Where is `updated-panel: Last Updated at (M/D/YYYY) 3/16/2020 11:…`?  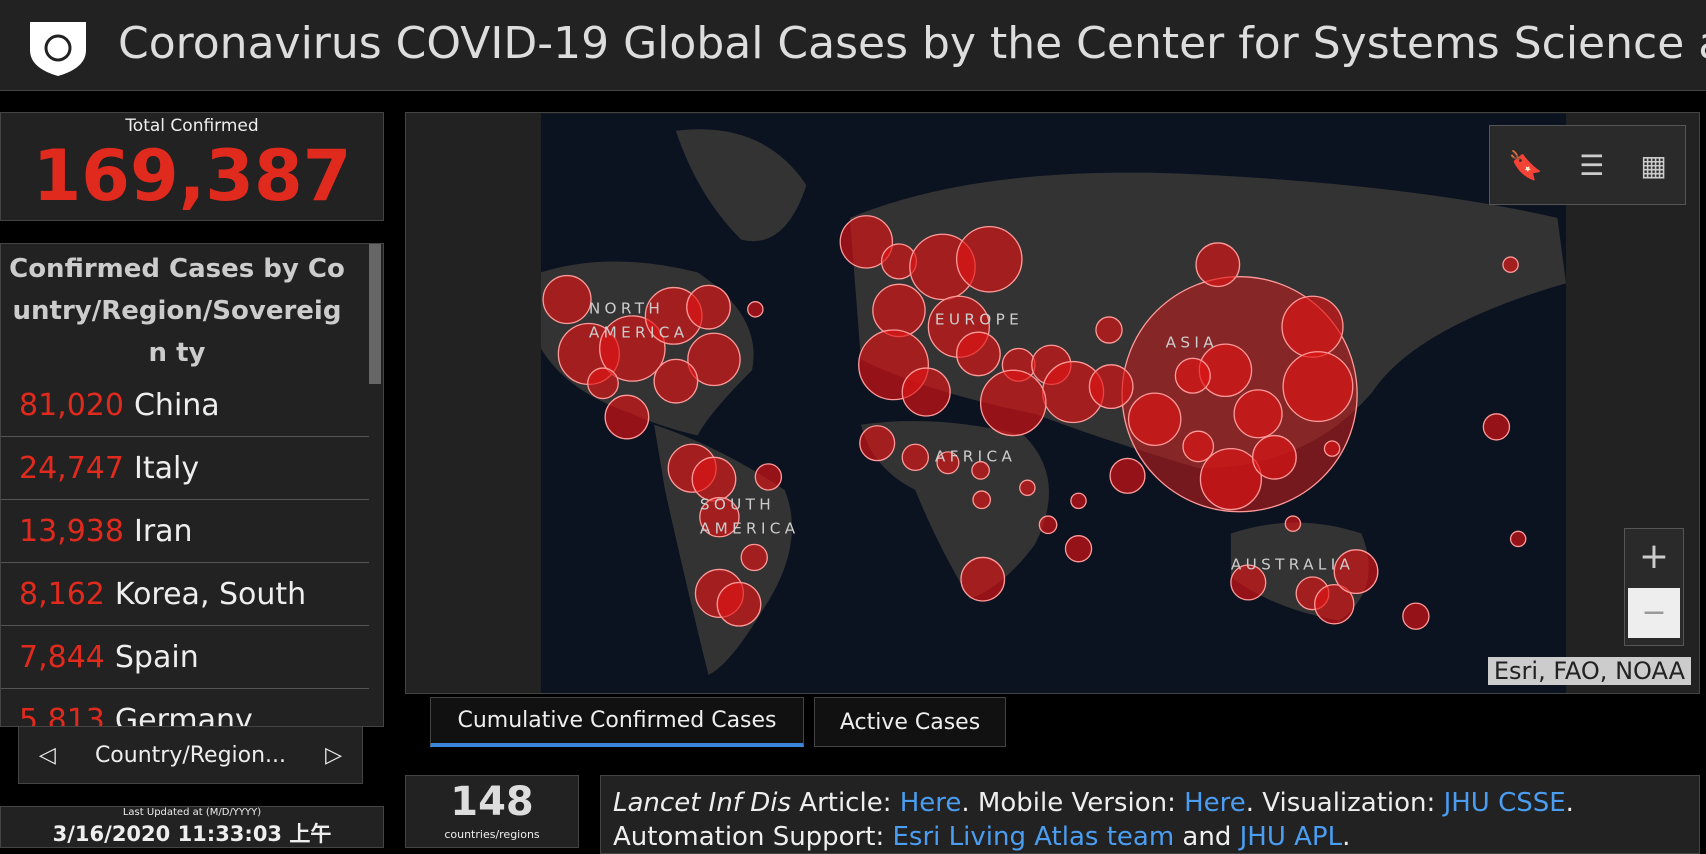
updated-panel: Last Updated at (M/D/YYYY) 3/16/2020 11:… is located at coordinates (192, 827).